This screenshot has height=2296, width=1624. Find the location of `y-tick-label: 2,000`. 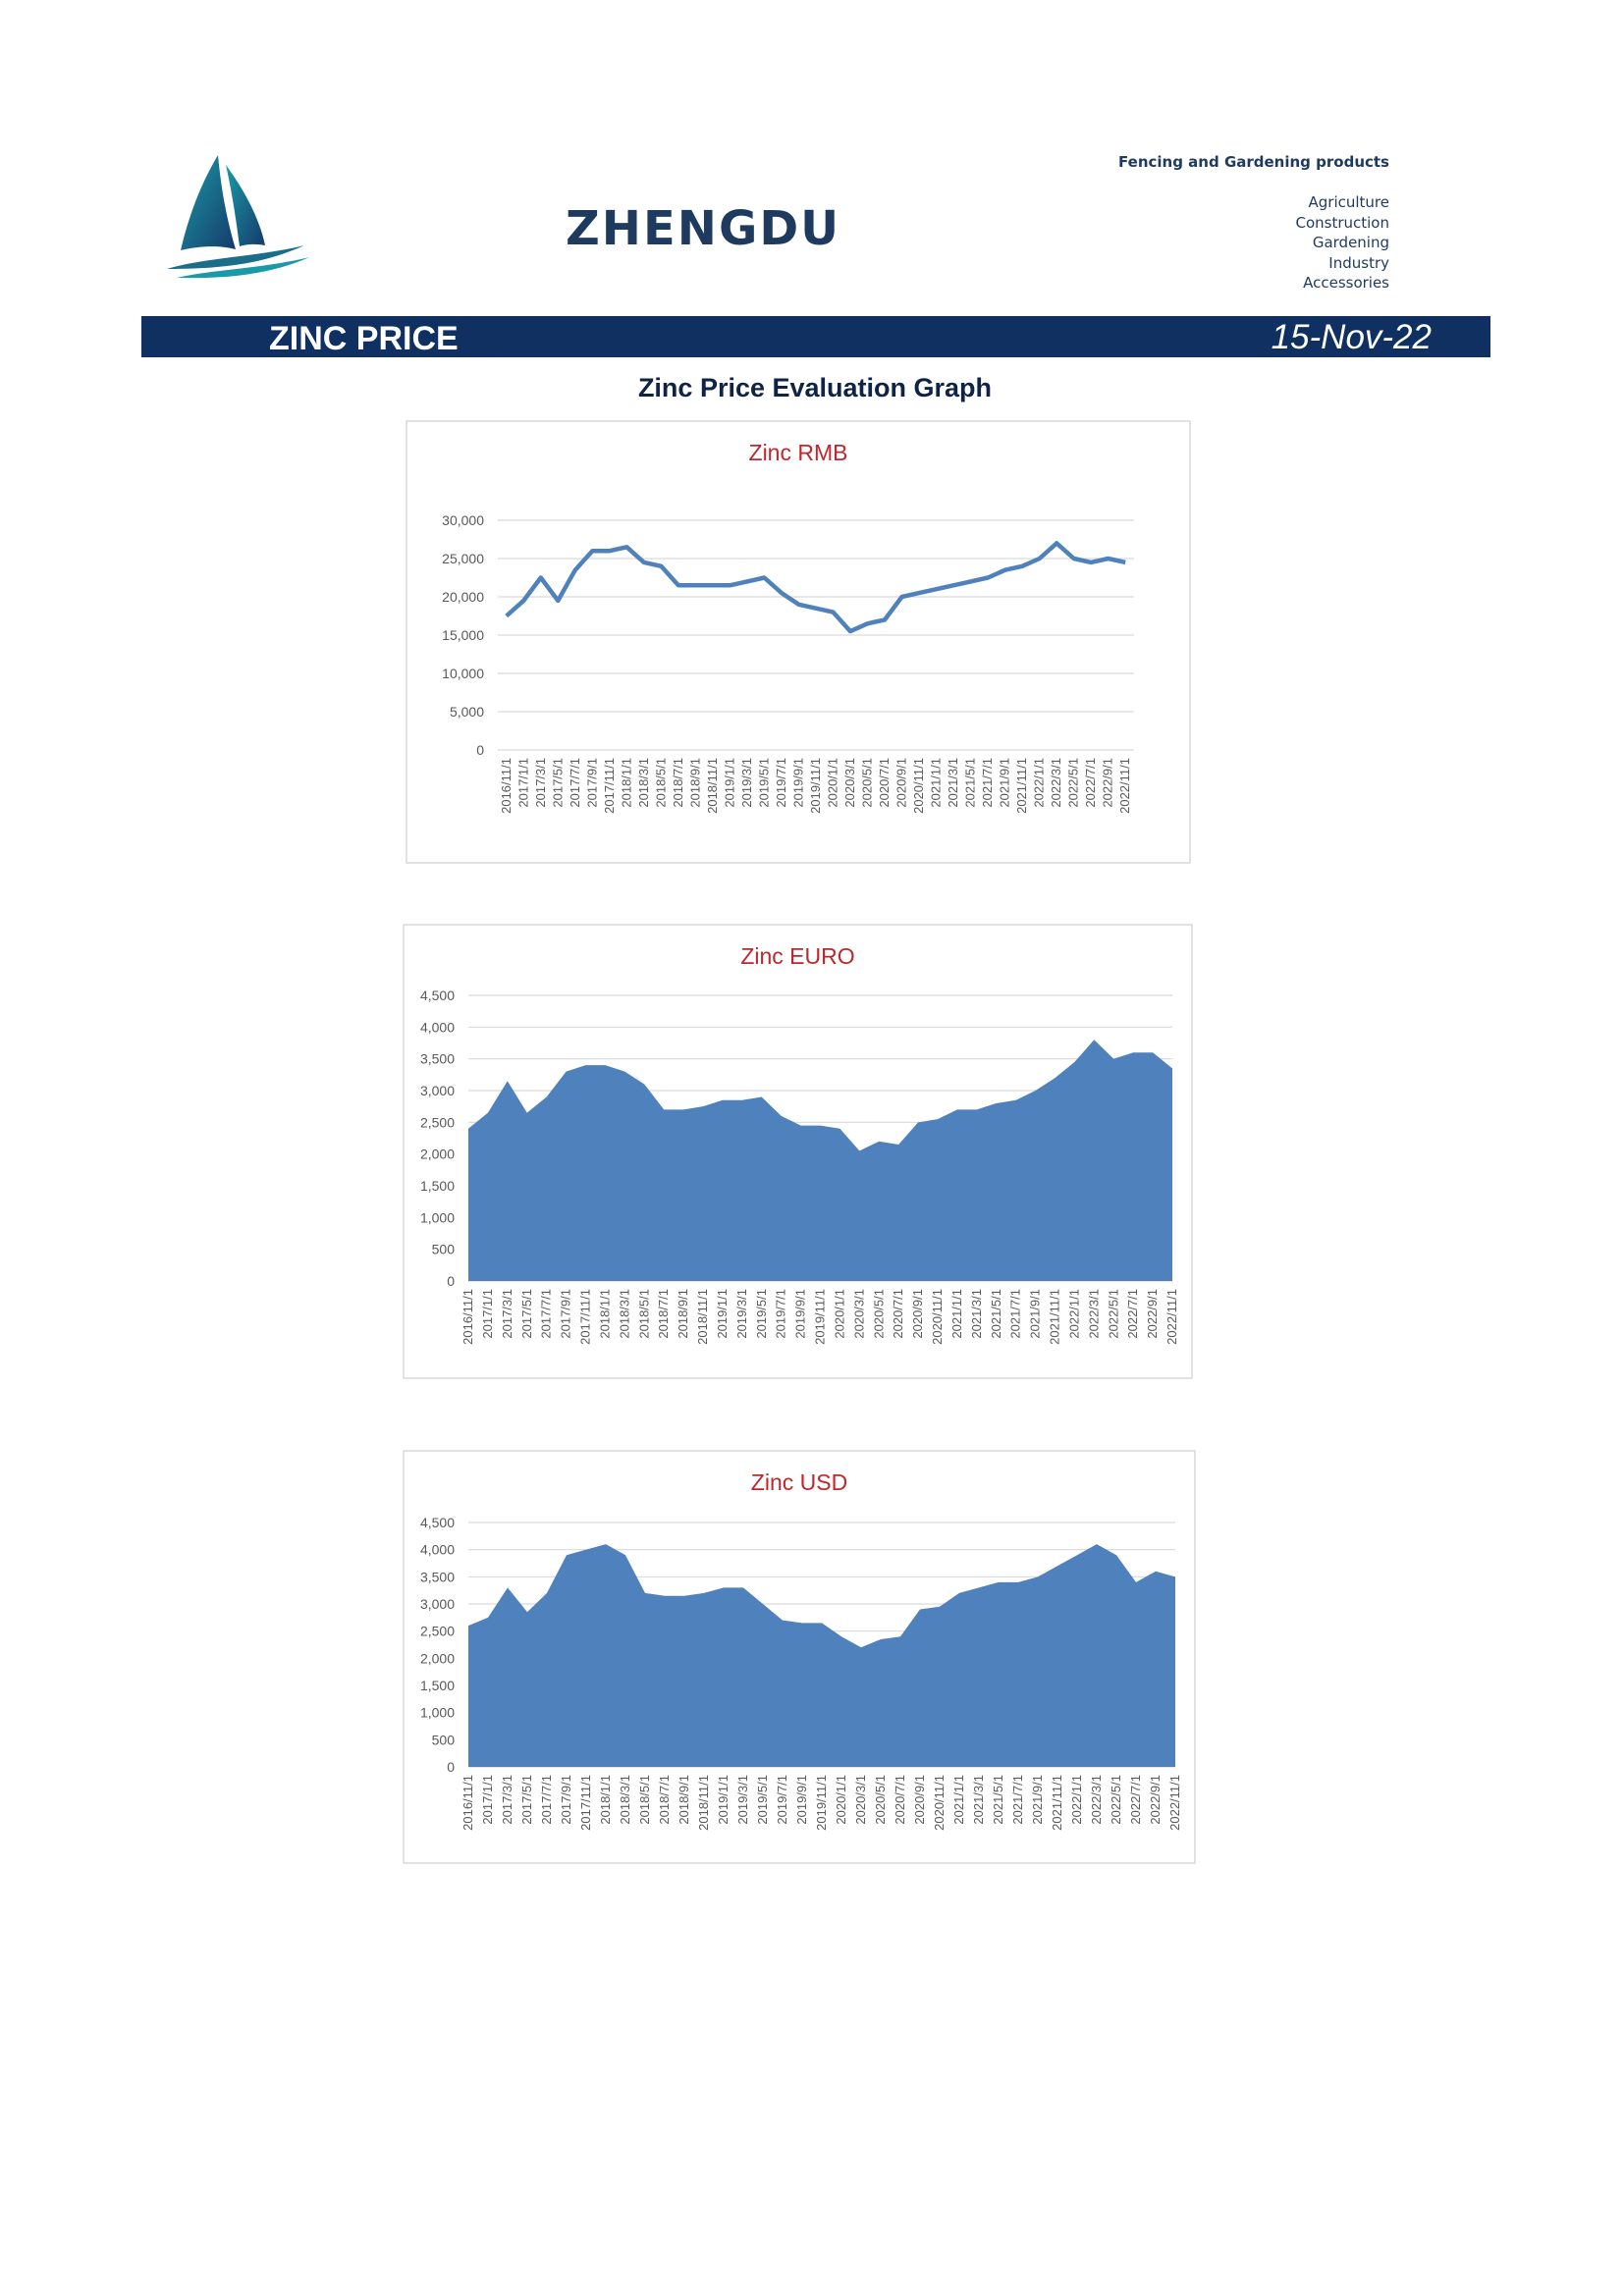

y-tick-label: 2,000 is located at coordinates (437, 1658).